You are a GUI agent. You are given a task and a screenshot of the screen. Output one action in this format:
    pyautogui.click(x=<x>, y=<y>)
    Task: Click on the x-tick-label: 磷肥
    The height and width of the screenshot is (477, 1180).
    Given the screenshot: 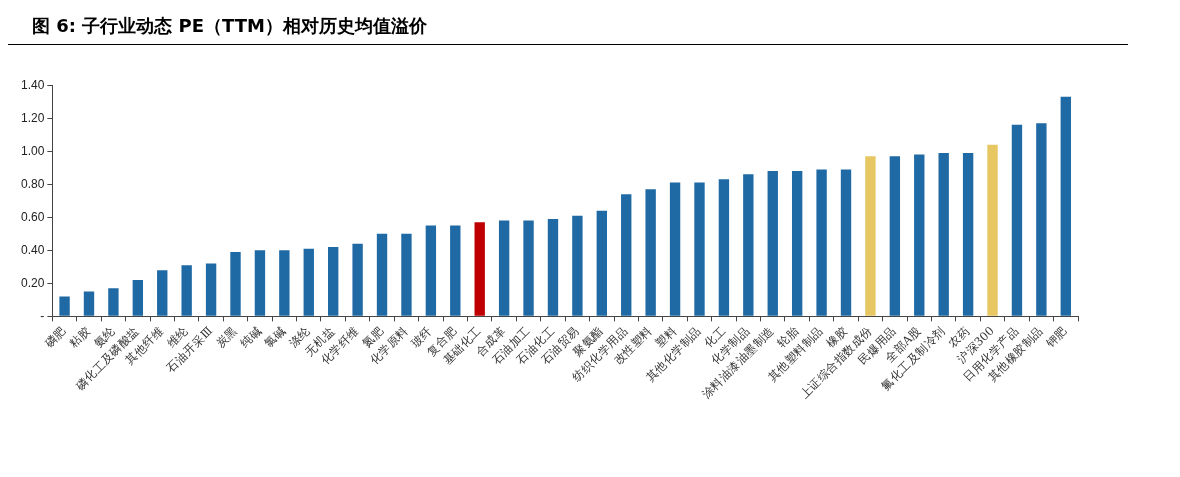 What is the action you would take?
    pyautogui.click(x=55, y=337)
    